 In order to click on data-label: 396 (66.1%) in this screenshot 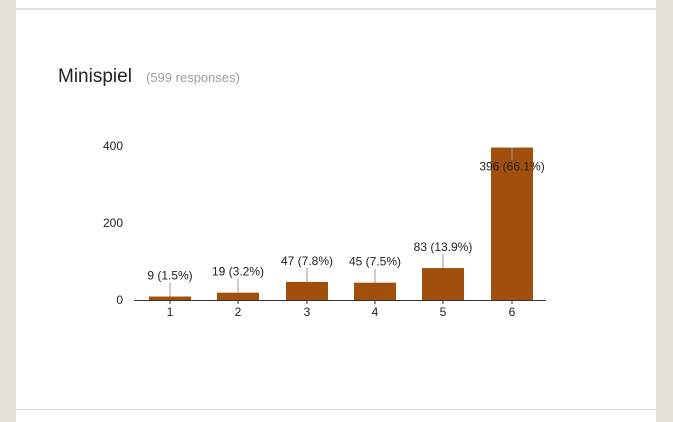, I will do `click(511, 167)`.